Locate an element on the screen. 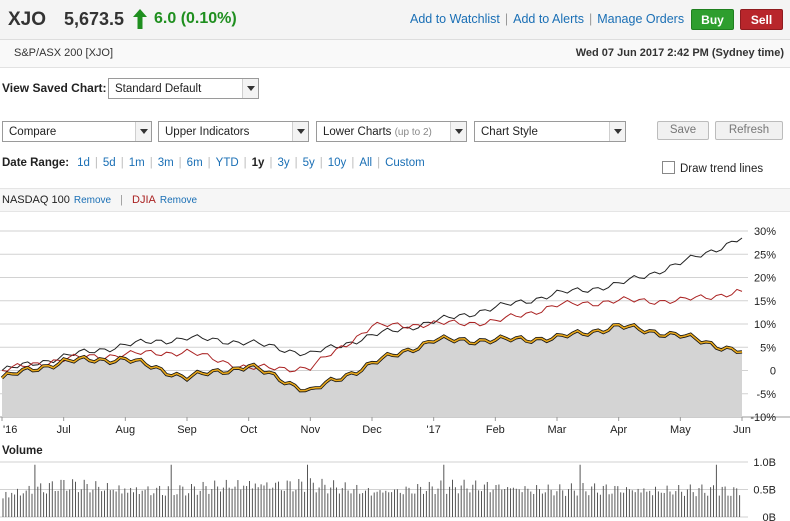  x-tick-label: Sep is located at coordinates (187, 430).